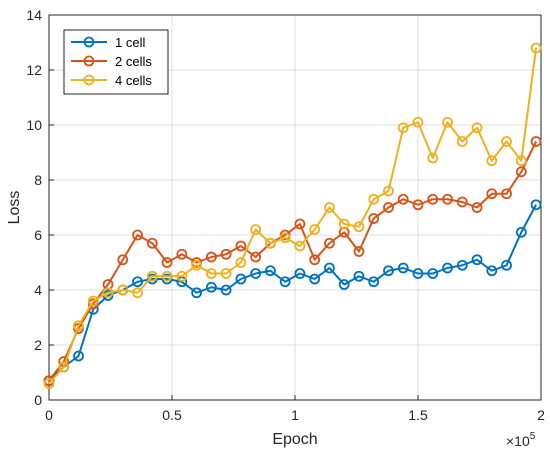  I want to click on x-axis-label: Epoch, so click(294, 439).